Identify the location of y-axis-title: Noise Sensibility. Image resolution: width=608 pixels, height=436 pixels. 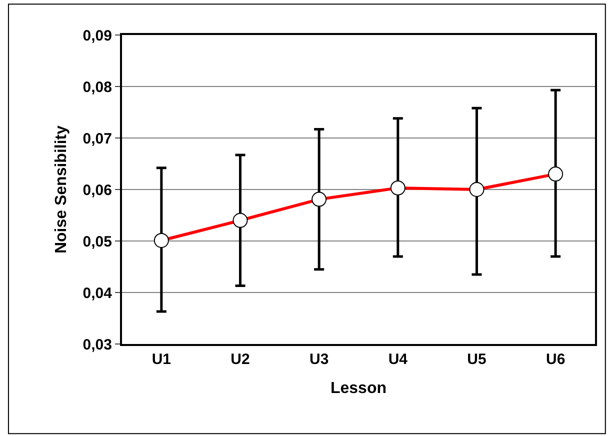
(61, 189).